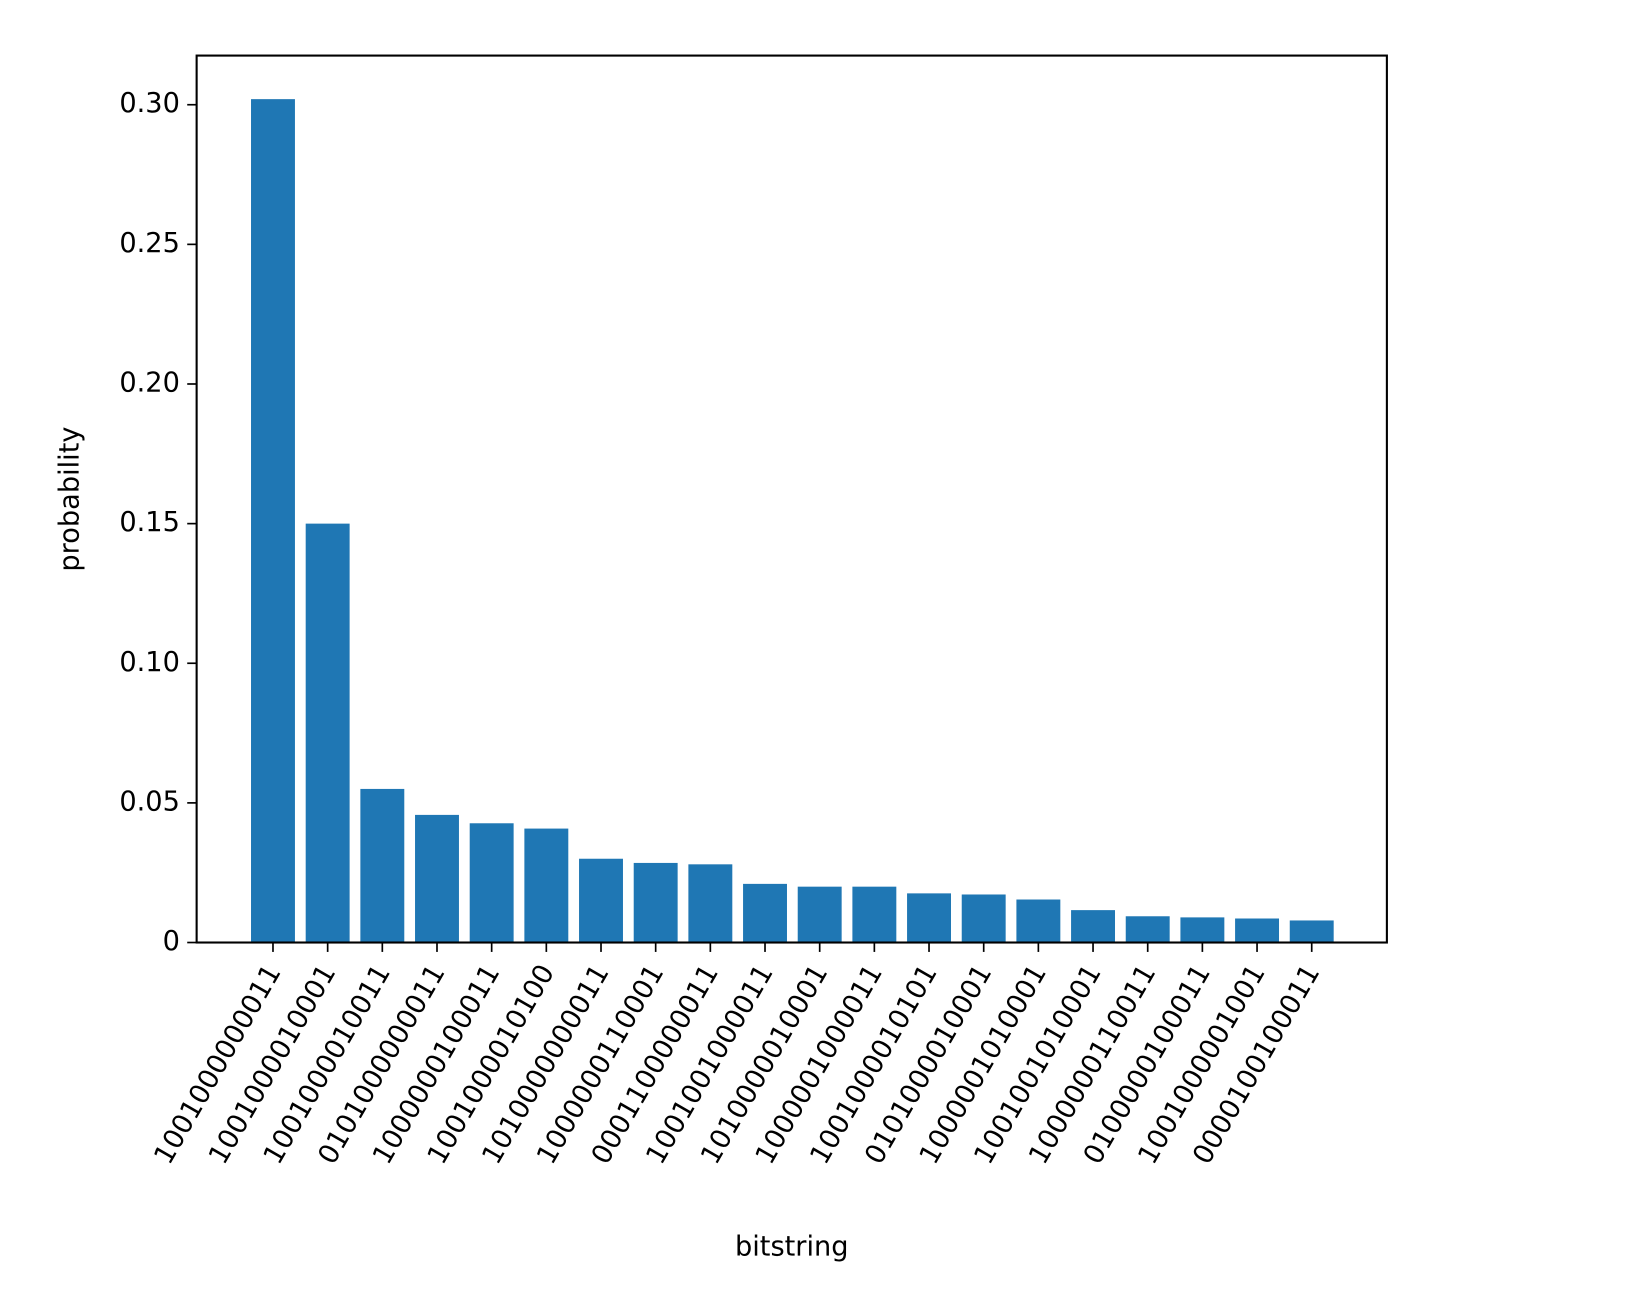 The width and height of the screenshot is (1640, 1292). Describe the element at coordinates (171, 941) in the screenshot. I see `y-tick-label: 0` at that location.